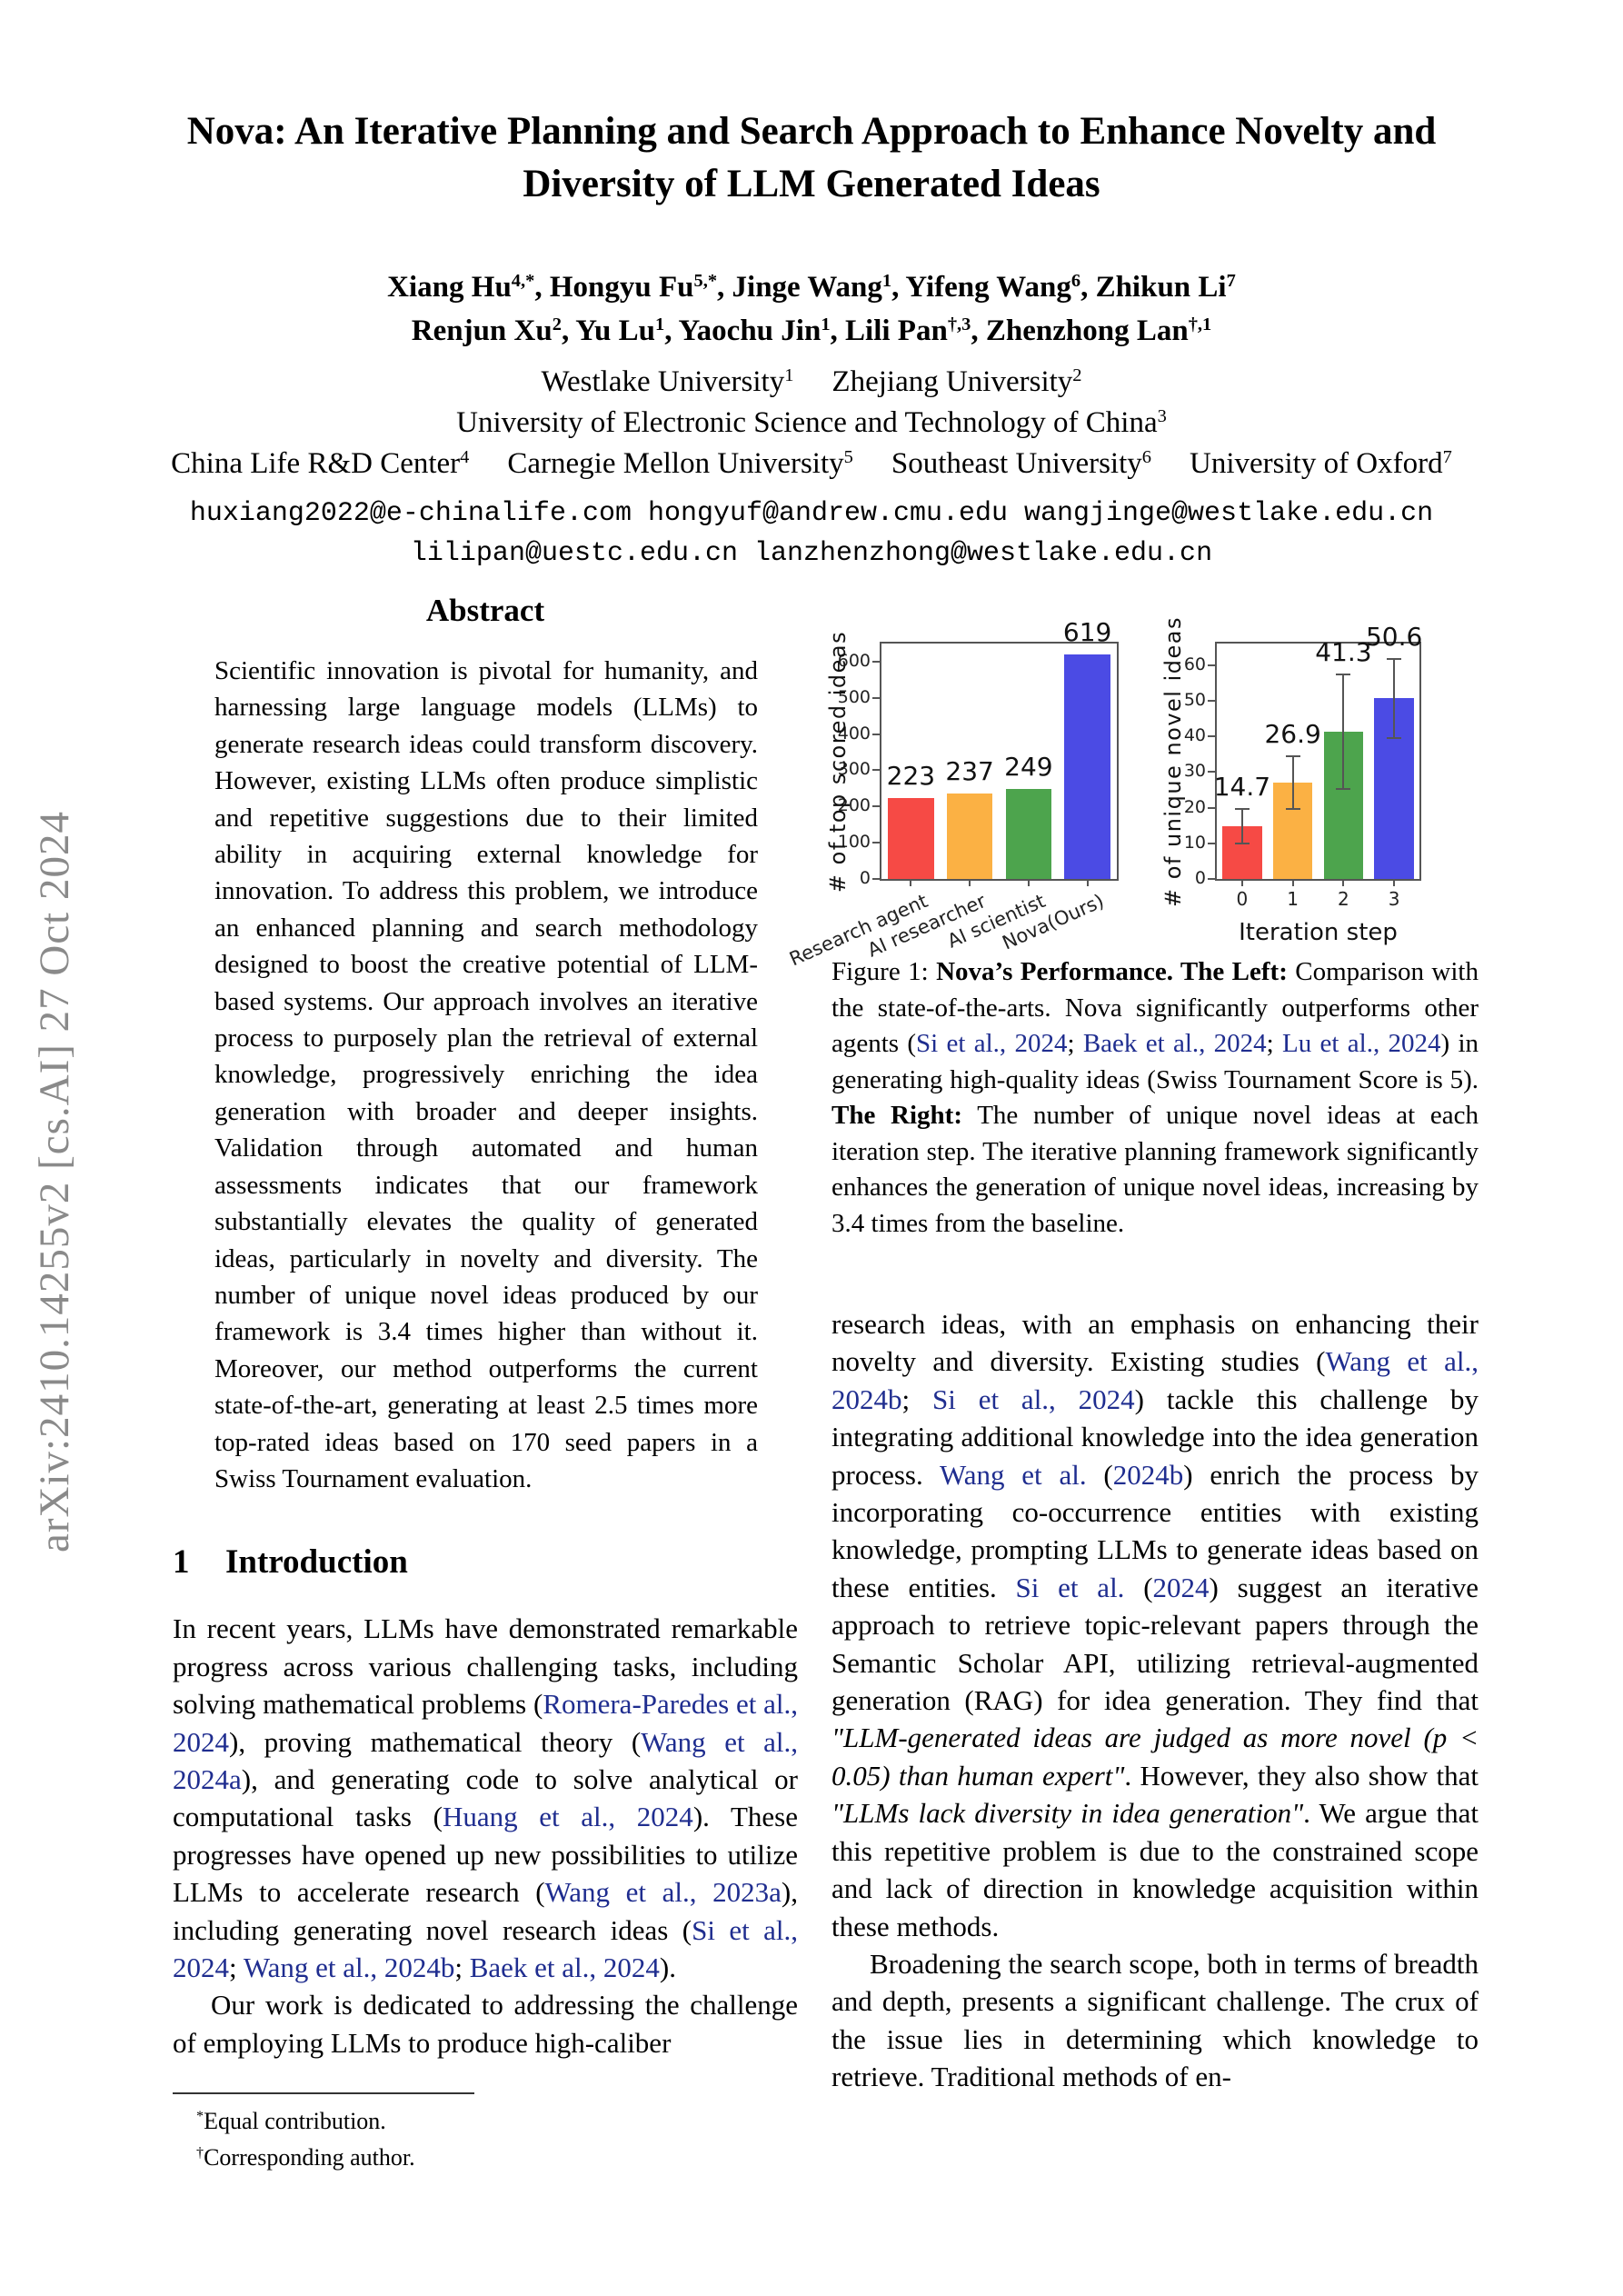 Image resolution: width=1623 pixels, height=2296 pixels. What do you see at coordinates (1293, 899) in the screenshot?
I see `x-tick-label: 1` at bounding box center [1293, 899].